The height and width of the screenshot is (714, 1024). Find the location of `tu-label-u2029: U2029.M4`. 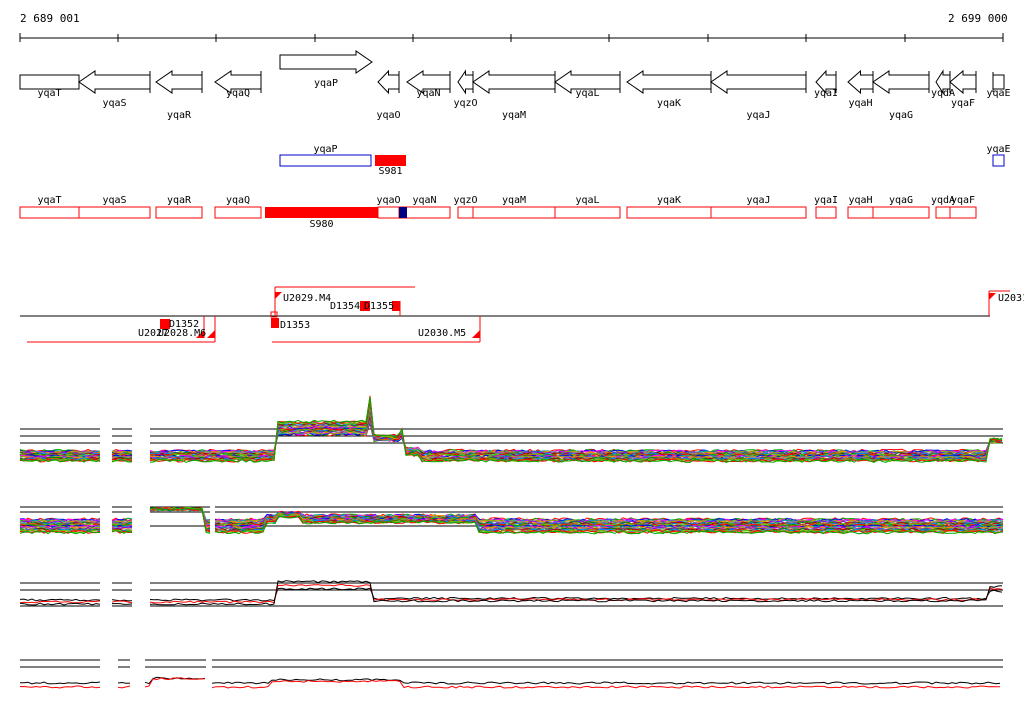

tu-label-u2029: U2029.M4 is located at coordinates (307, 298).